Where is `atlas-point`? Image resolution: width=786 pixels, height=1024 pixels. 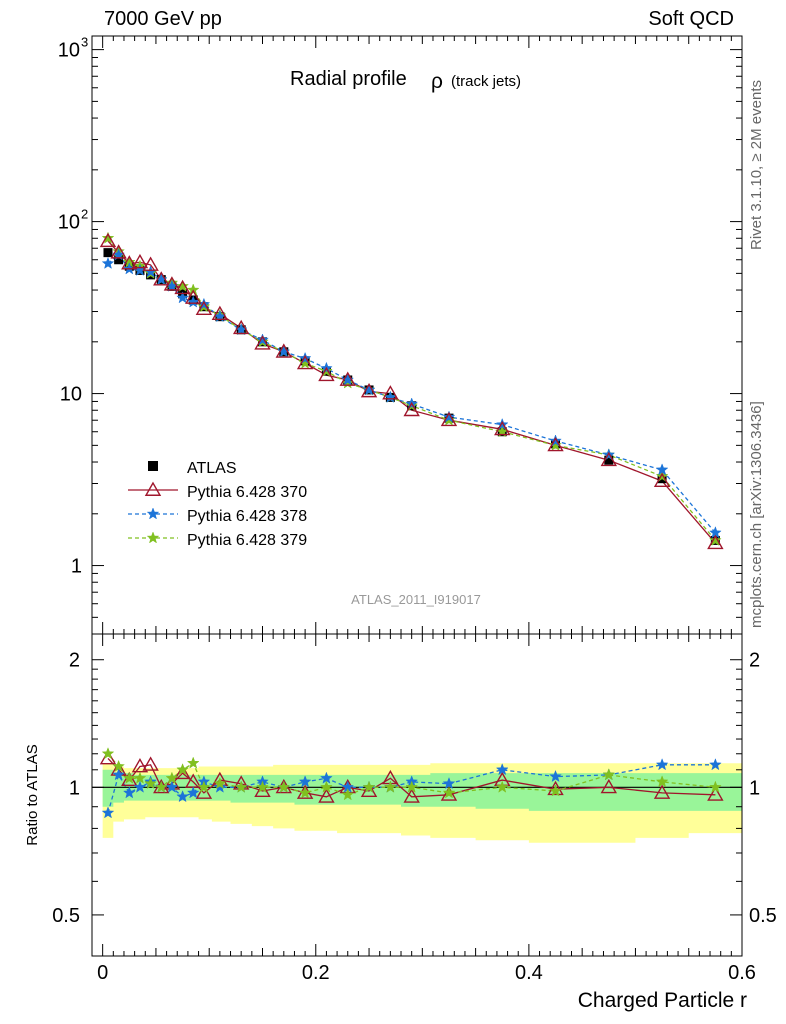 atlas-point is located at coordinates (119, 260).